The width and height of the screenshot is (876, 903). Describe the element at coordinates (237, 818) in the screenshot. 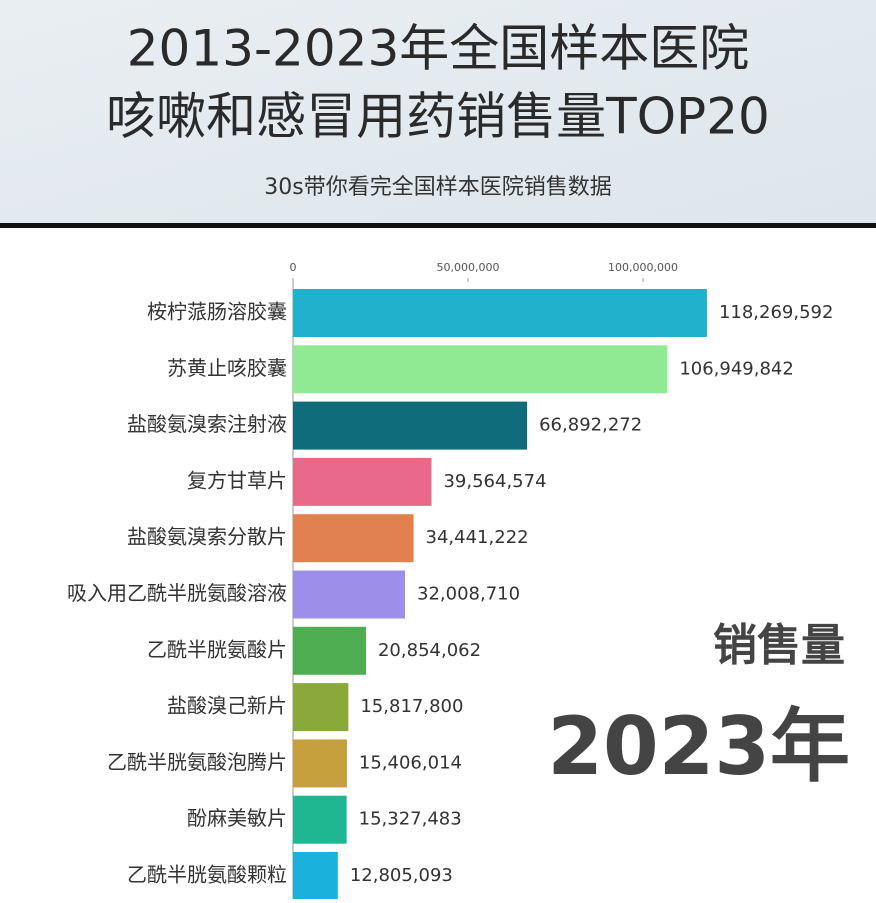

I see `y-tick-label: 酚麻美敏片` at that location.